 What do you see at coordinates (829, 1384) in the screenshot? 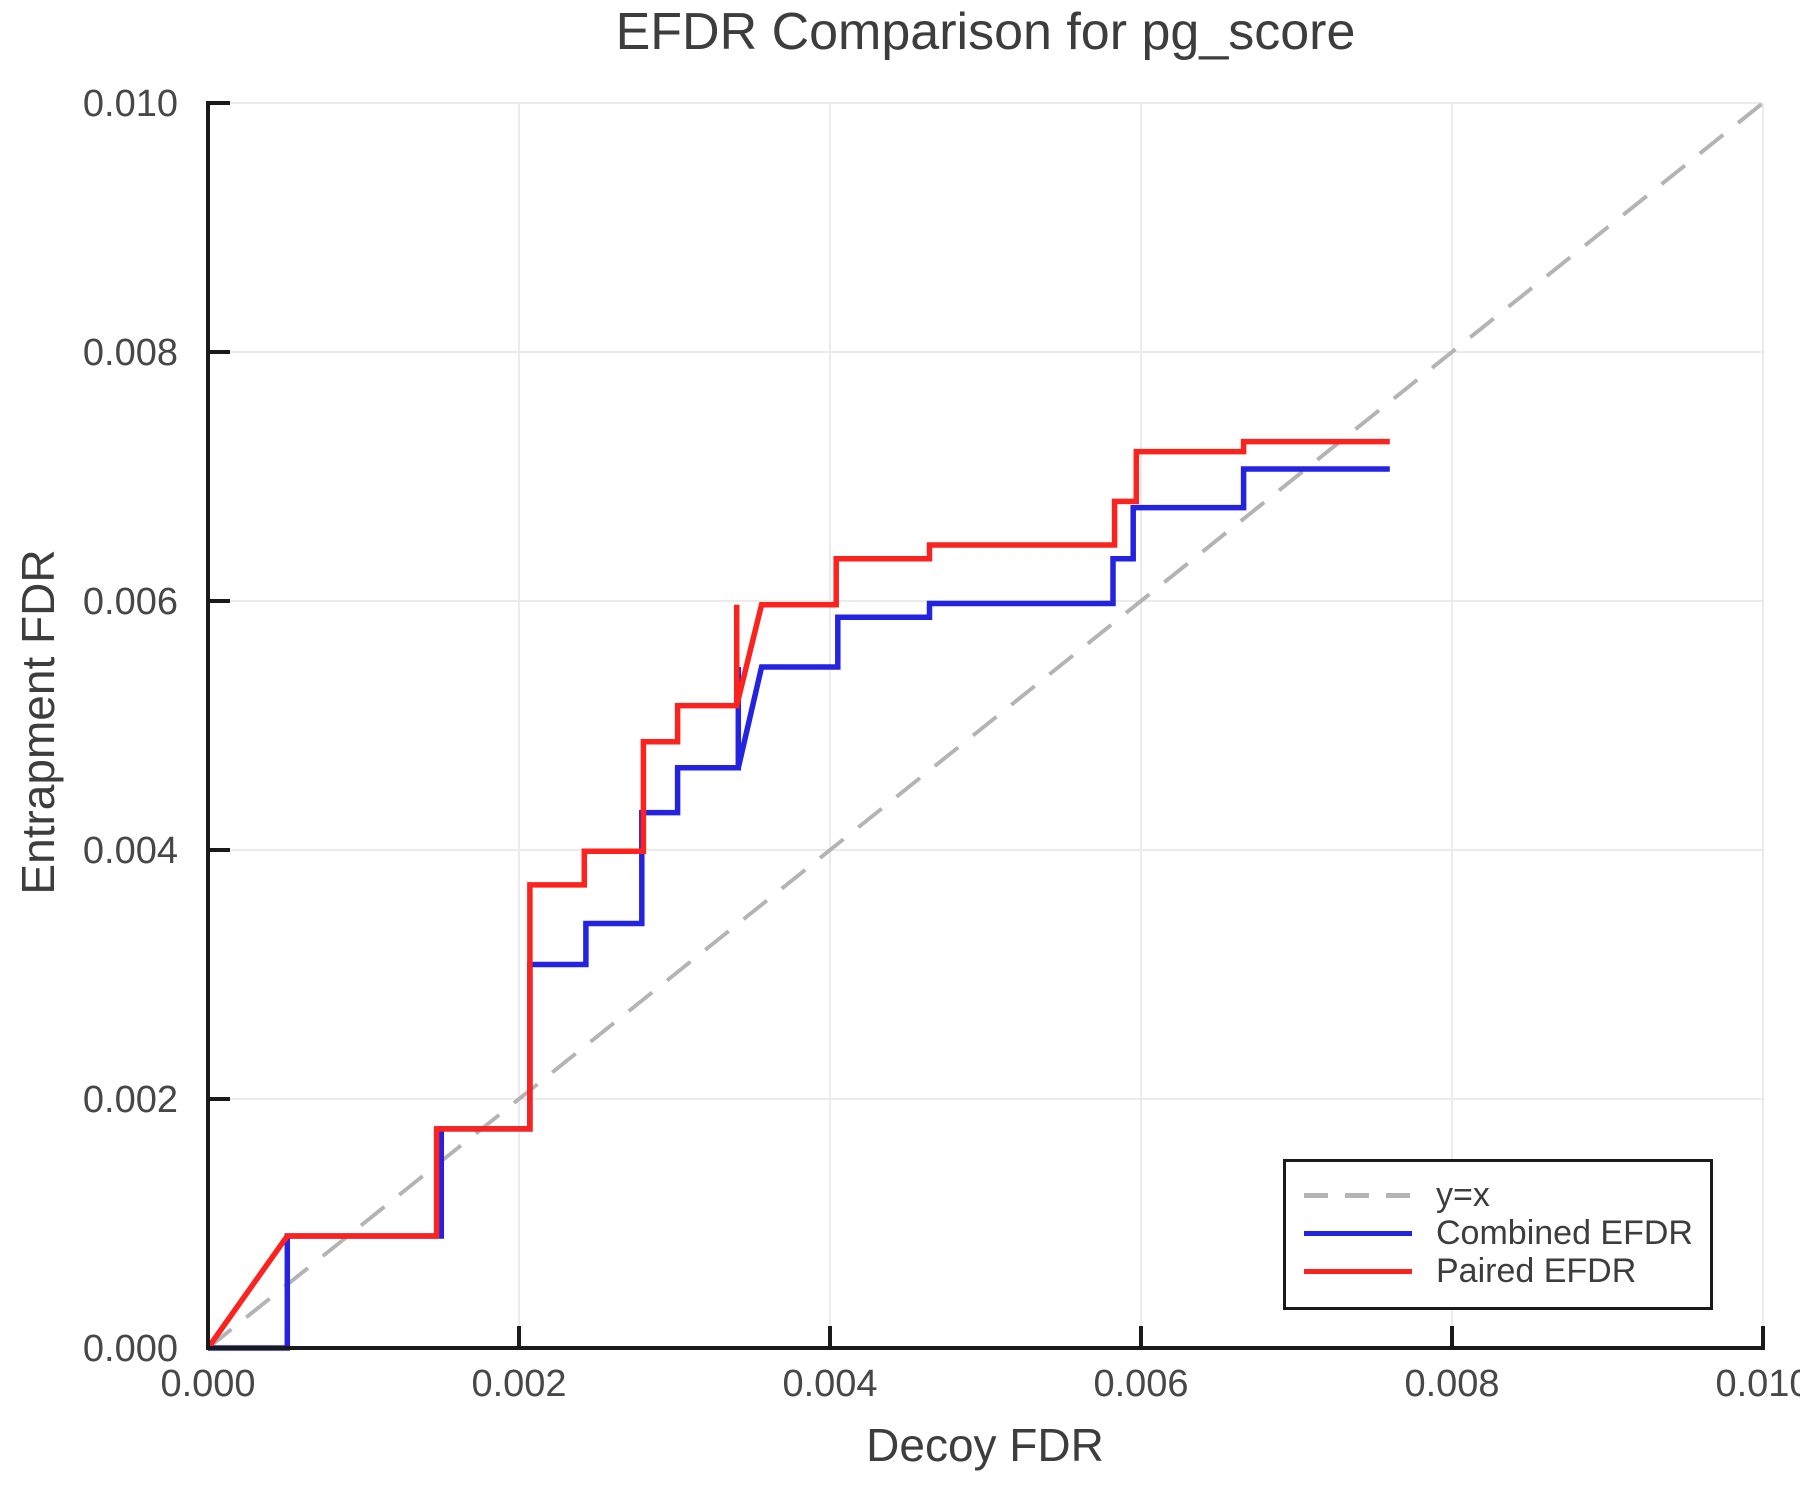
I see `x-tick-label: 0.004` at bounding box center [829, 1384].